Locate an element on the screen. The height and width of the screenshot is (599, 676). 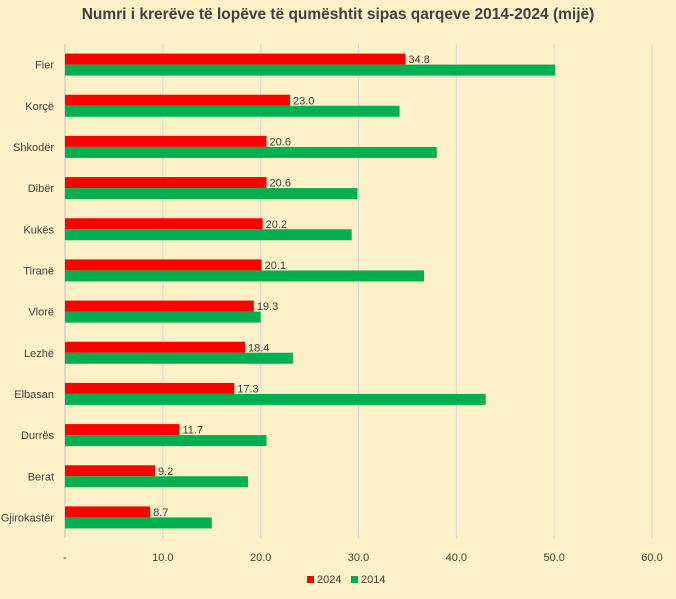
x-tick-label: 50.0 is located at coordinates (553, 558).